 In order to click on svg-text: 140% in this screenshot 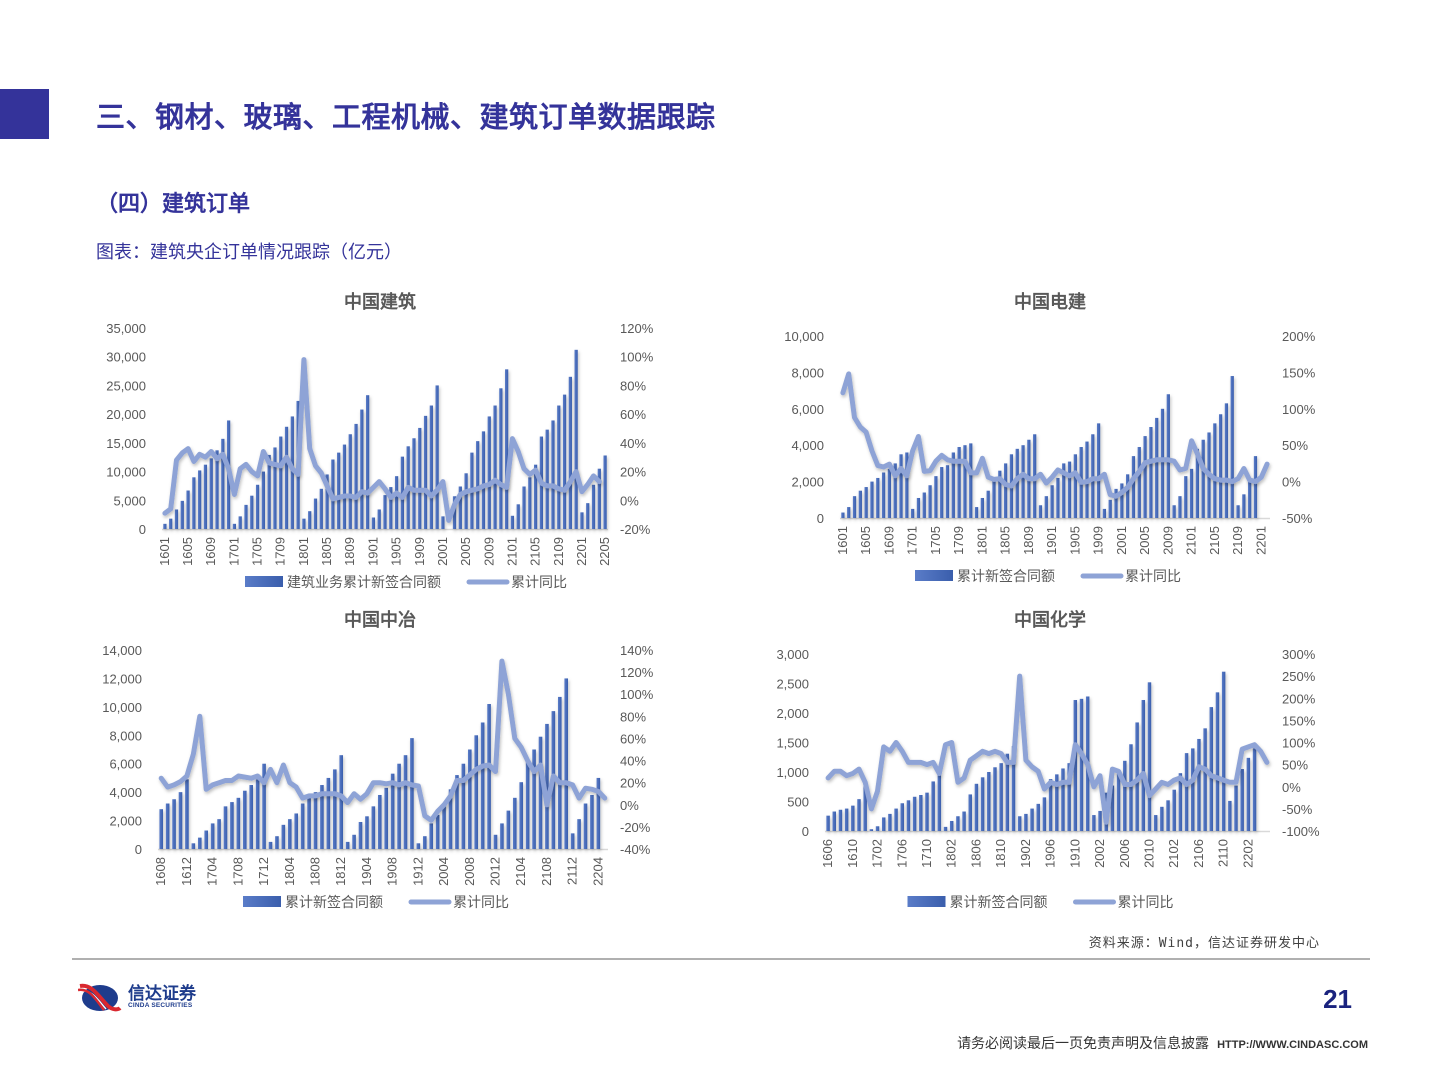, I will do `click(637, 650)`.